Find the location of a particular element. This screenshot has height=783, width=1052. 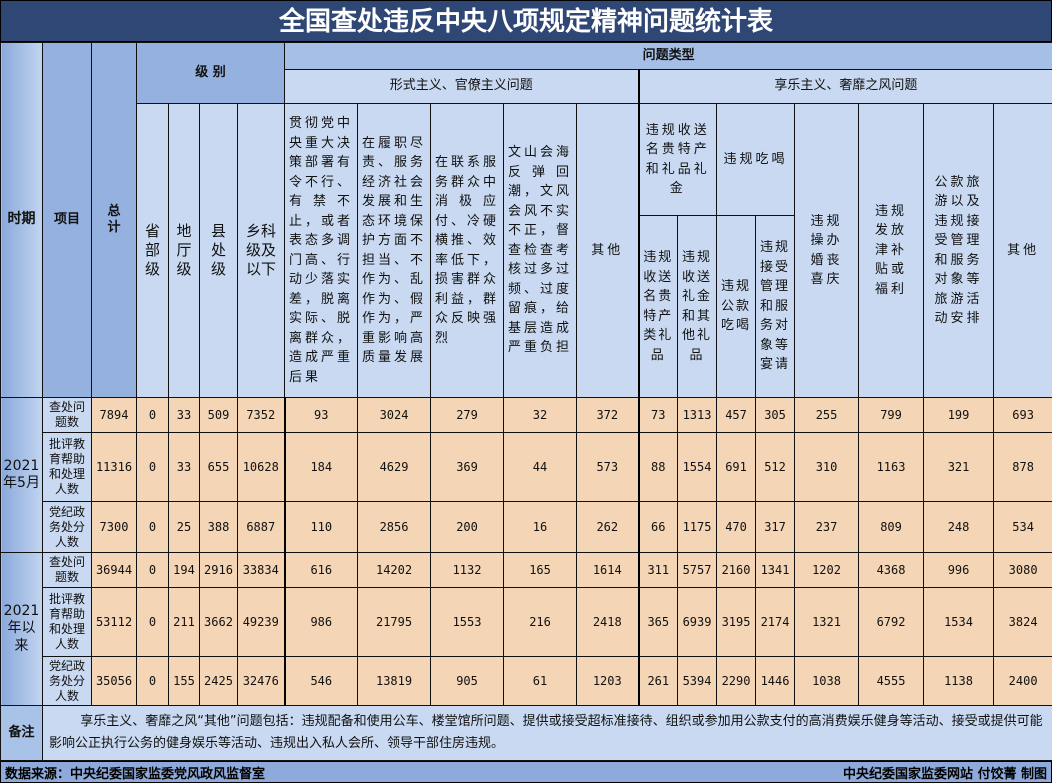

data-cell: 691 is located at coordinates (736, 467).